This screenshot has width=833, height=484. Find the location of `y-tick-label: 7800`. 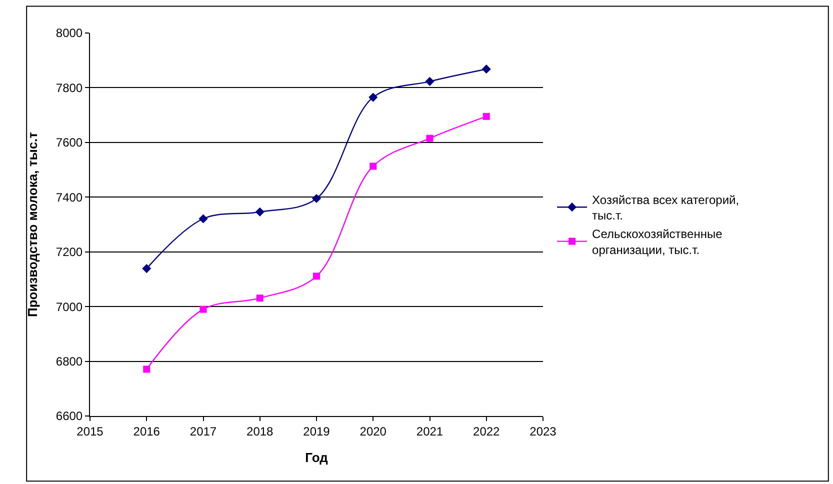

y-tick-label: 7800 is located at coordinates (69, 87).